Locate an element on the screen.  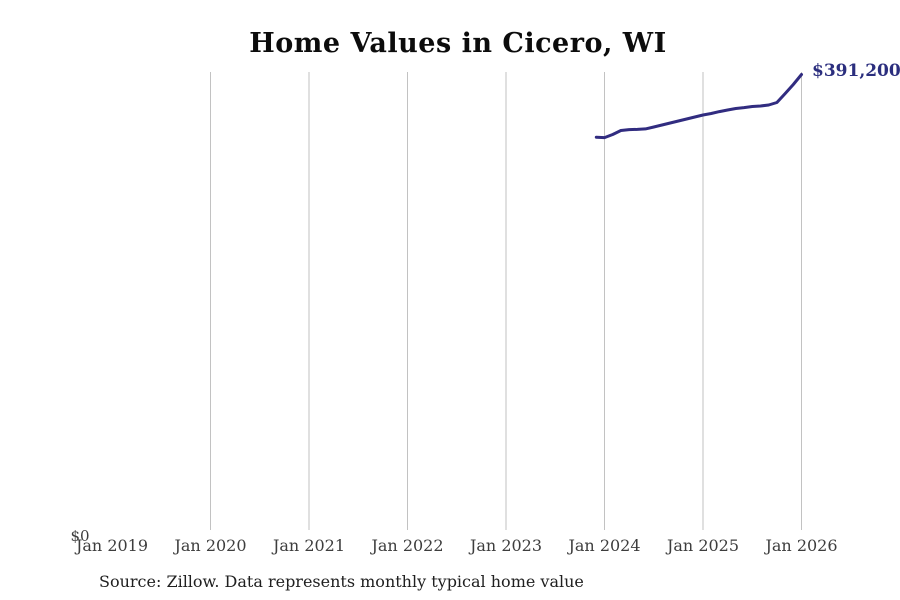
latest-value-label: $391,200 is located at coordinates (856, 71).